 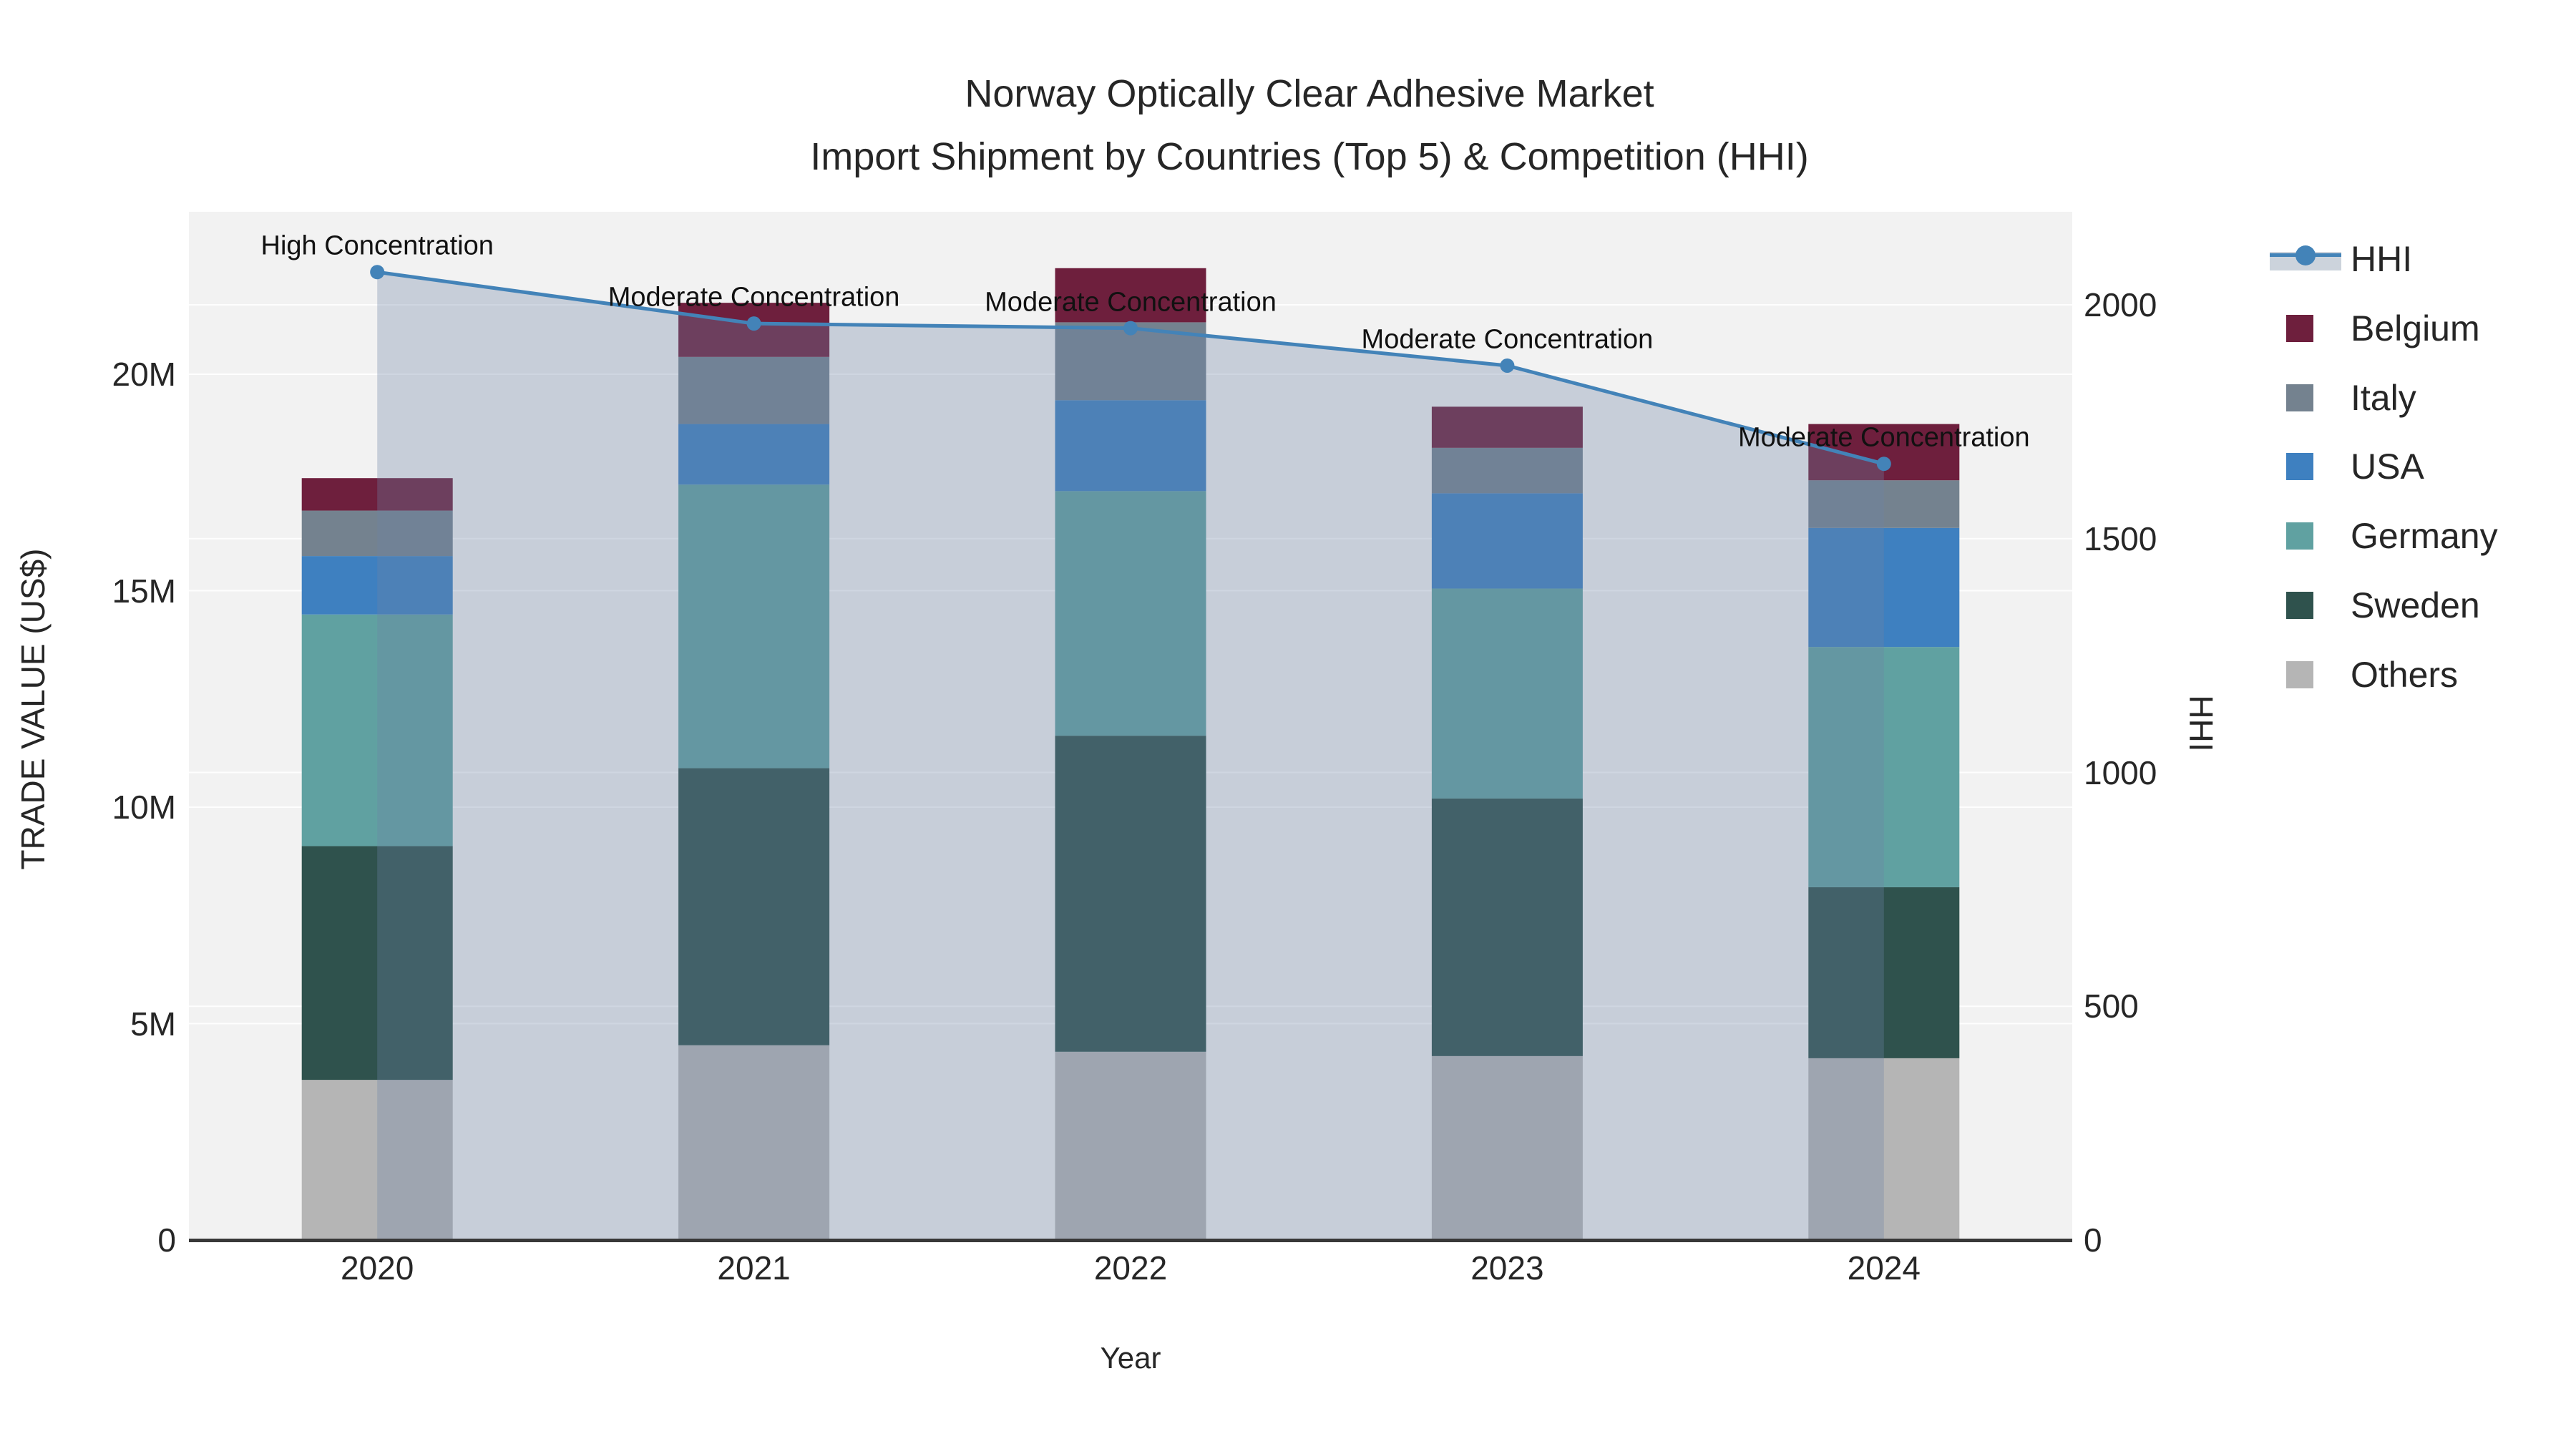 I want to click on bar-segment-germany-2022, so click(x=1130, y=613).